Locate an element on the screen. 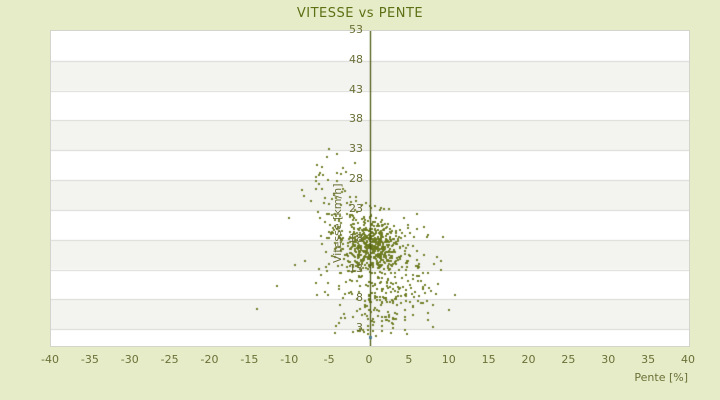  y-tick-label: 43 is located at coordinates (356, 89).